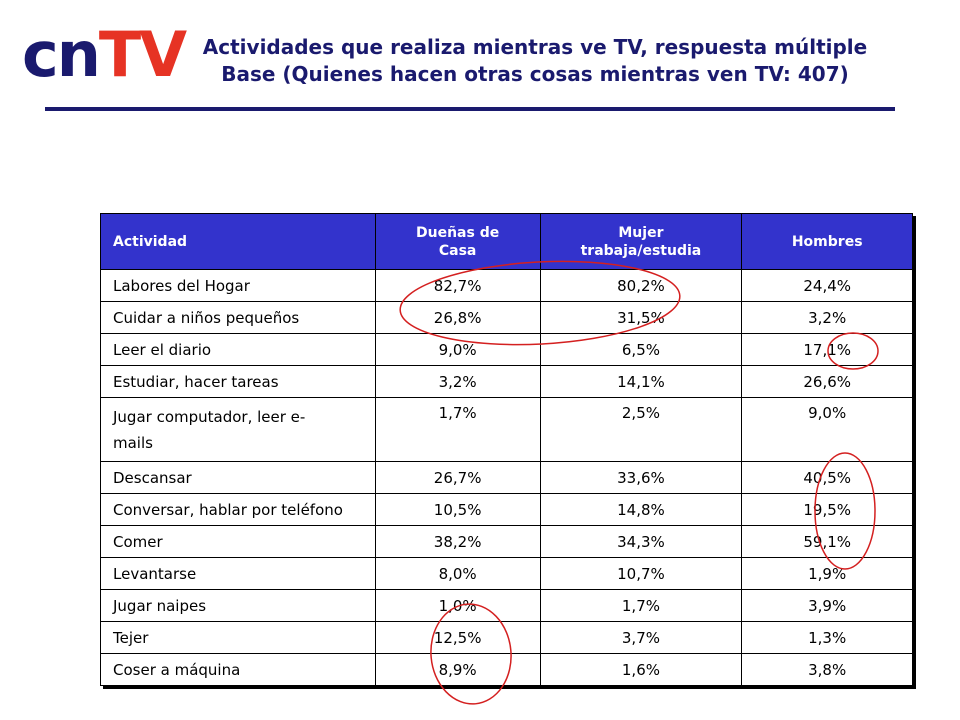 The height and width of the screenshot is (720, 960). Describe the element at coordinates (827, 637) in the screenshot. I see `percent-cell: 1,3%` at that location.